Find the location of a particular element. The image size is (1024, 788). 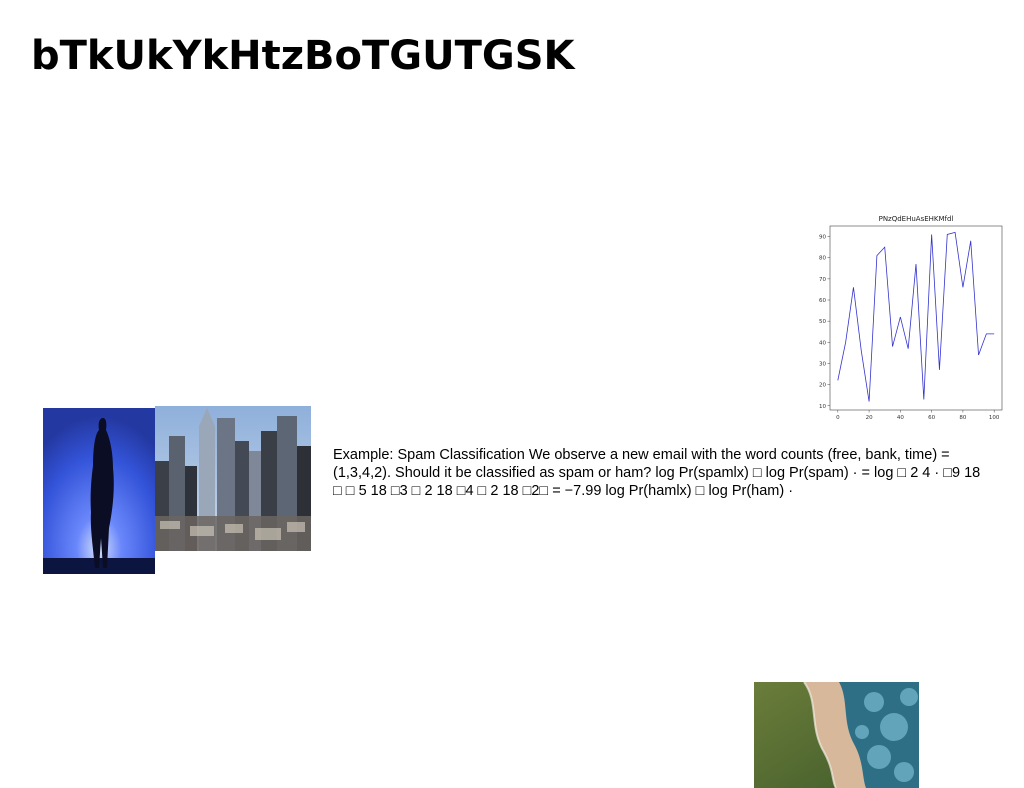

plot-frame is located at coordinates (916, 318).